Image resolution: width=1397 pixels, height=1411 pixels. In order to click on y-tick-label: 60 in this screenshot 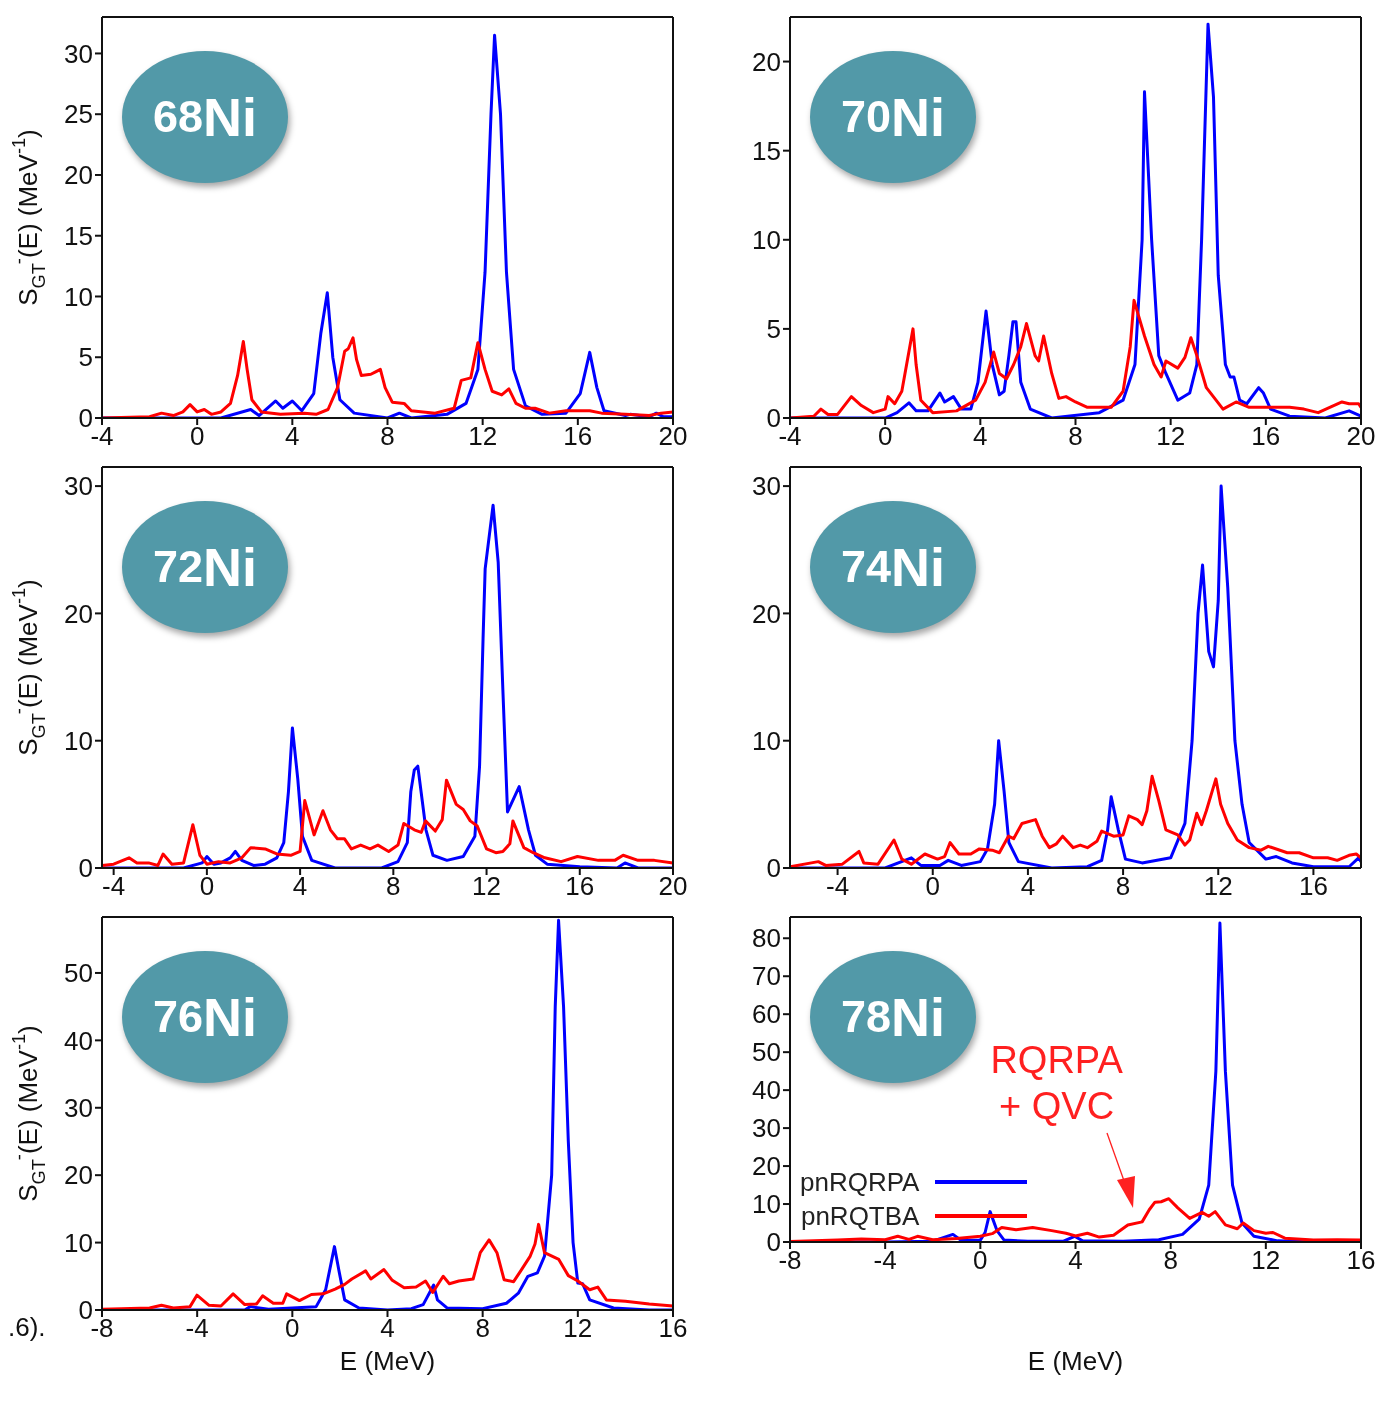, I will do `click(766, 1014)`.